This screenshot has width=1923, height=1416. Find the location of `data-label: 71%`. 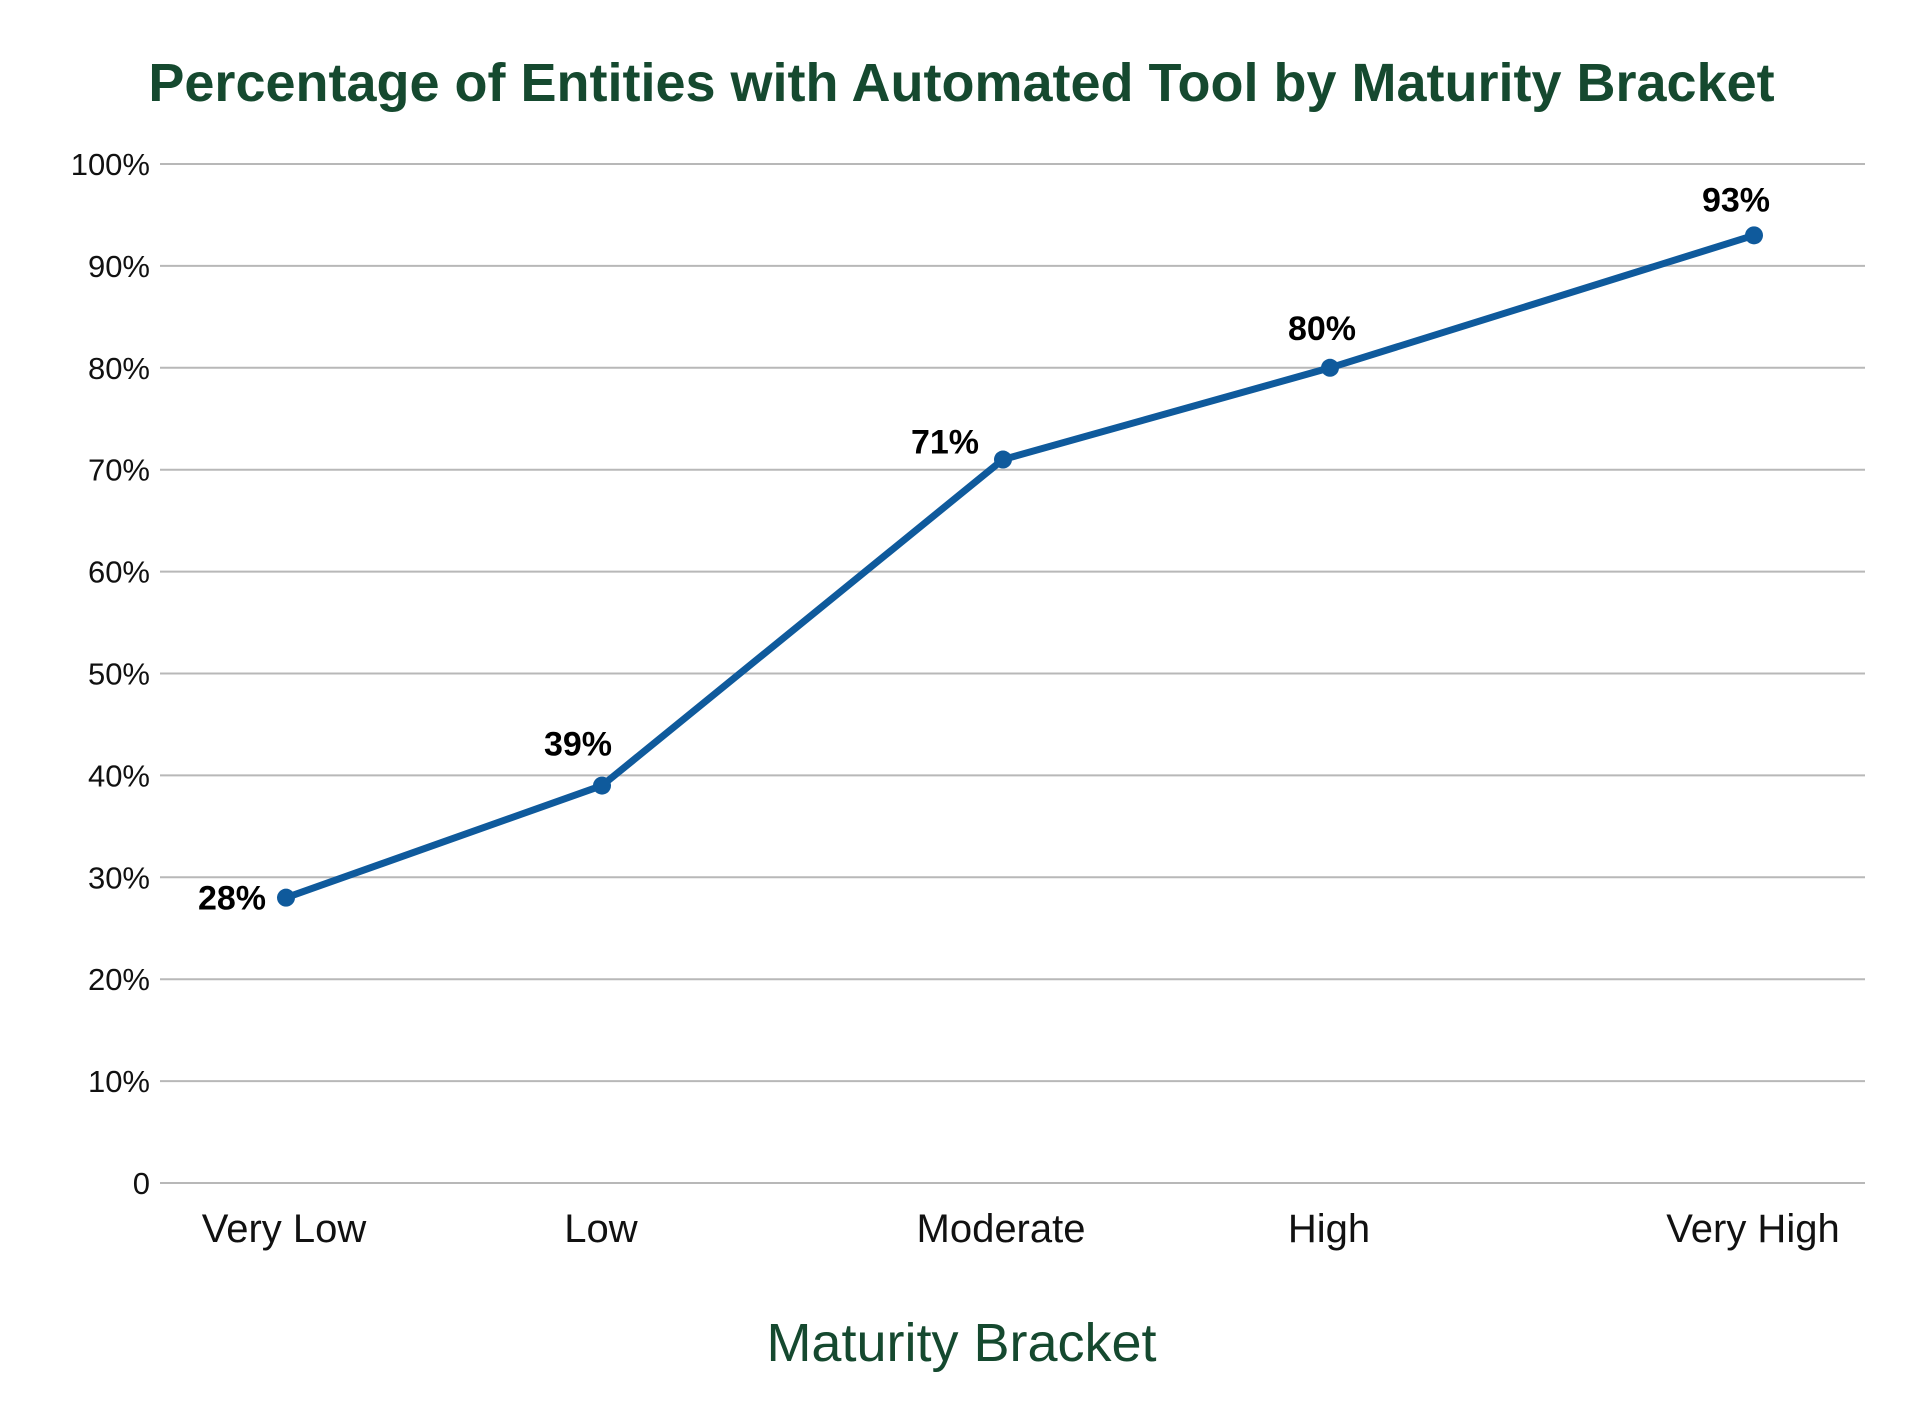

data-label: 71% is located at coordinates (945, 443).